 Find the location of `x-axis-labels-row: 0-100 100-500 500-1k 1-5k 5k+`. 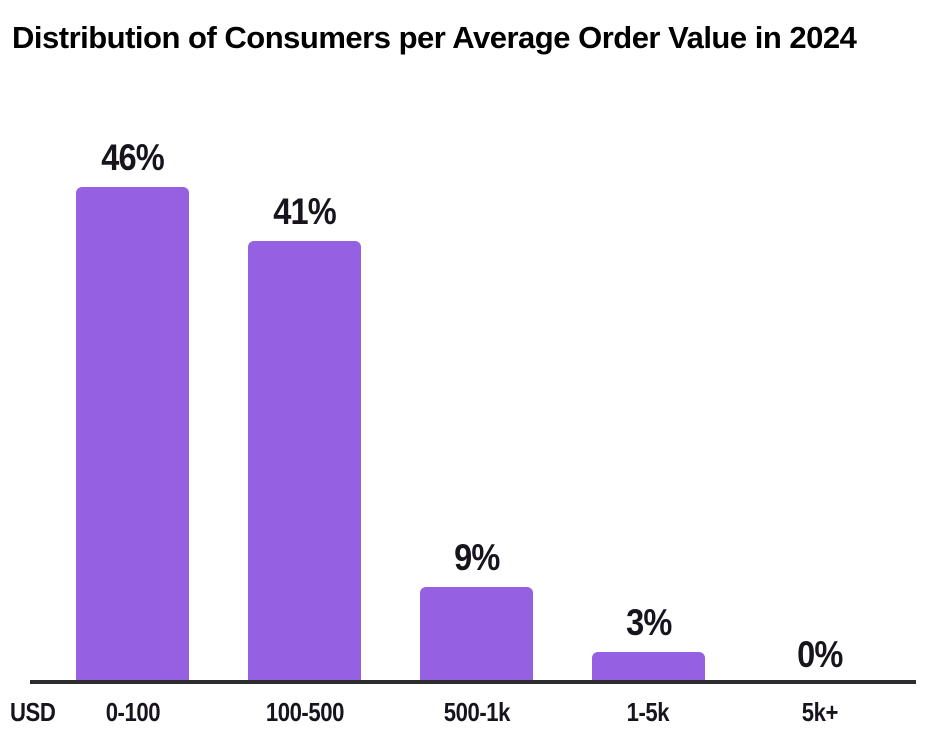

x-axis-labels-row: 0-100 100-500 500-1k 1-5k 5k+ is located at coordinates (476, 712).